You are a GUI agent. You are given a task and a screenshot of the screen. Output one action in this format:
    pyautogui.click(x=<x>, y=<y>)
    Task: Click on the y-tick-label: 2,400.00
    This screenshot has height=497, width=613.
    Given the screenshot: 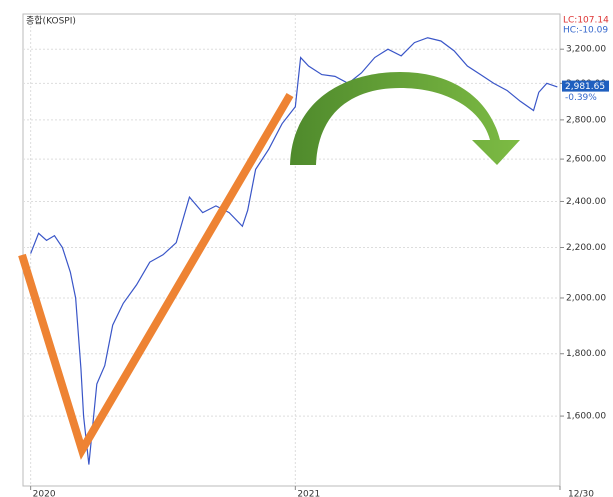 What is the action you would take?
    pyautogui.click(x=586, y=202)
    